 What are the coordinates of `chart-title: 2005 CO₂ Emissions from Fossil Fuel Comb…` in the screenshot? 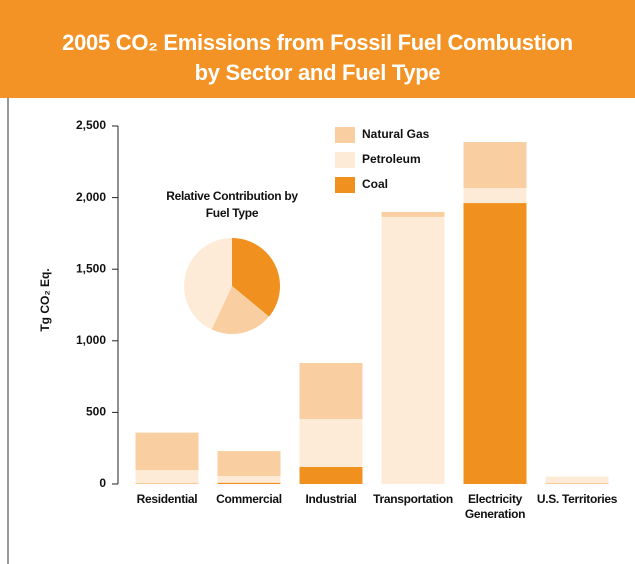 It's located at (317, 42).